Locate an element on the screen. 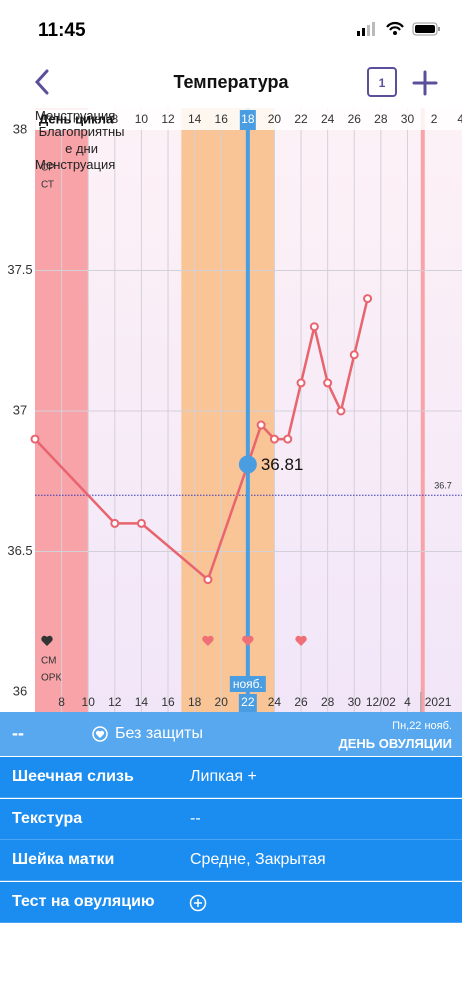  top-tick-label: 14 is located at coordinates (195, 119).